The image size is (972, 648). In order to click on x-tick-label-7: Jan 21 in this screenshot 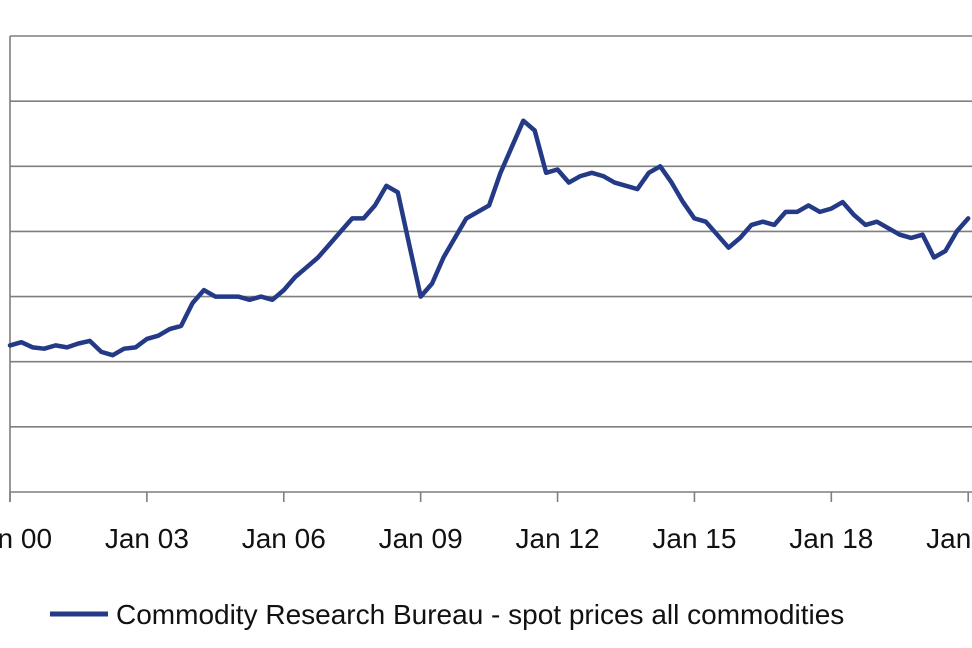, I will do `click(949, 538)`.